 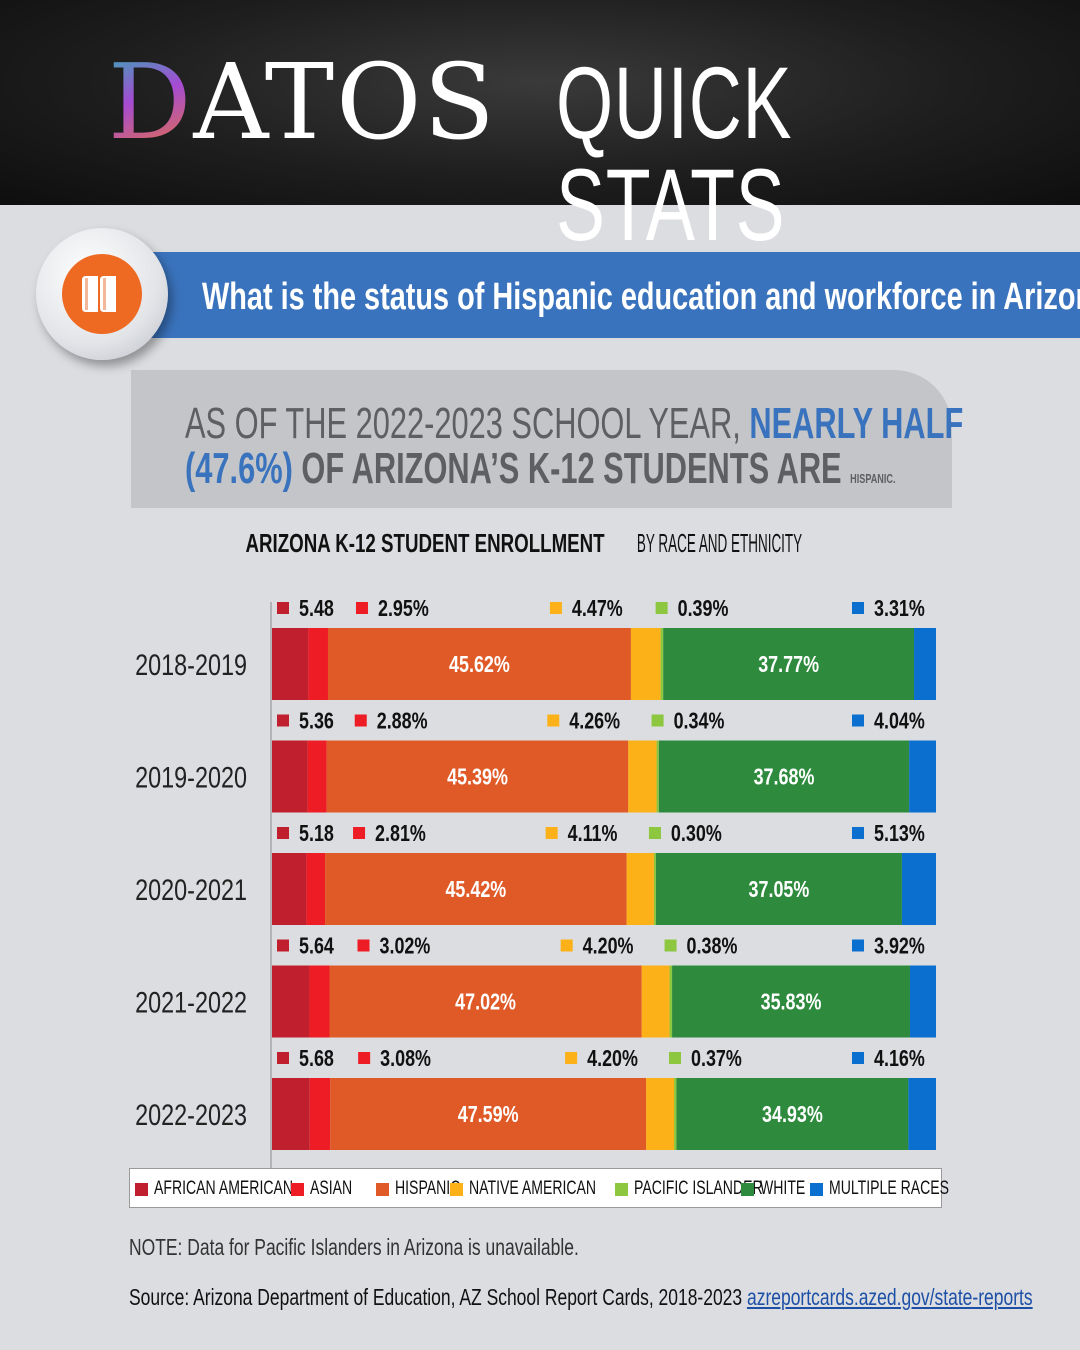 I want to click on legend-label: WHITE, so click(x=783, y=1188).